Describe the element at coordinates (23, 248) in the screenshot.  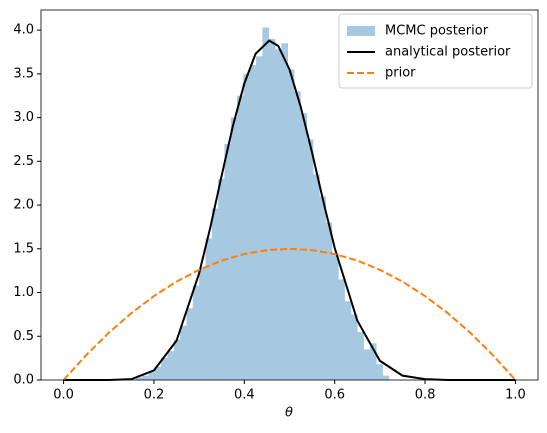
I see `y-tick-label: 1.5` at that location.